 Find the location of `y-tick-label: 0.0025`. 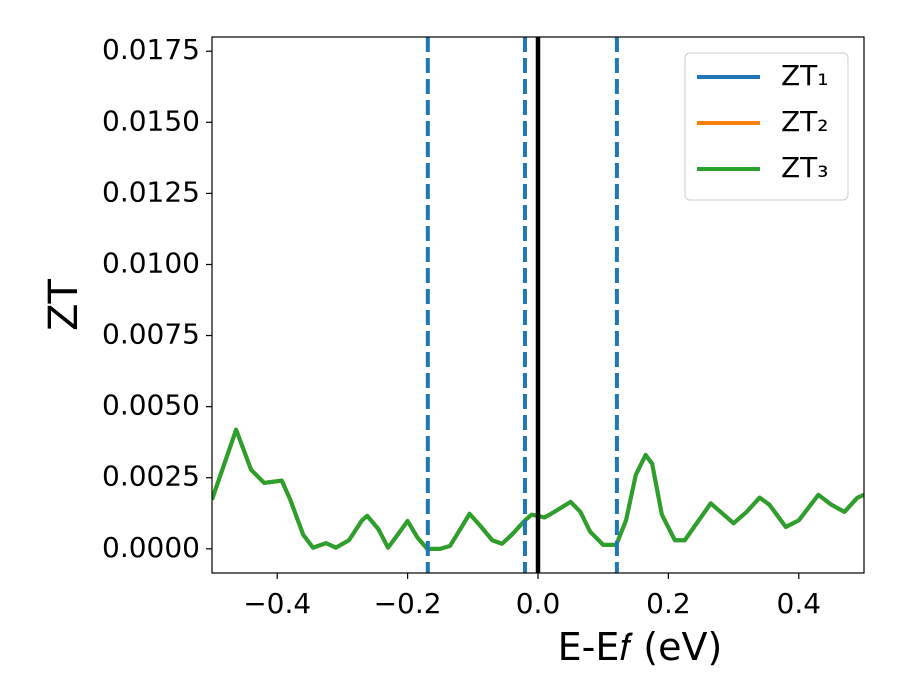

y-tick-label: 0.0025 is located at coordinates (151, 476).